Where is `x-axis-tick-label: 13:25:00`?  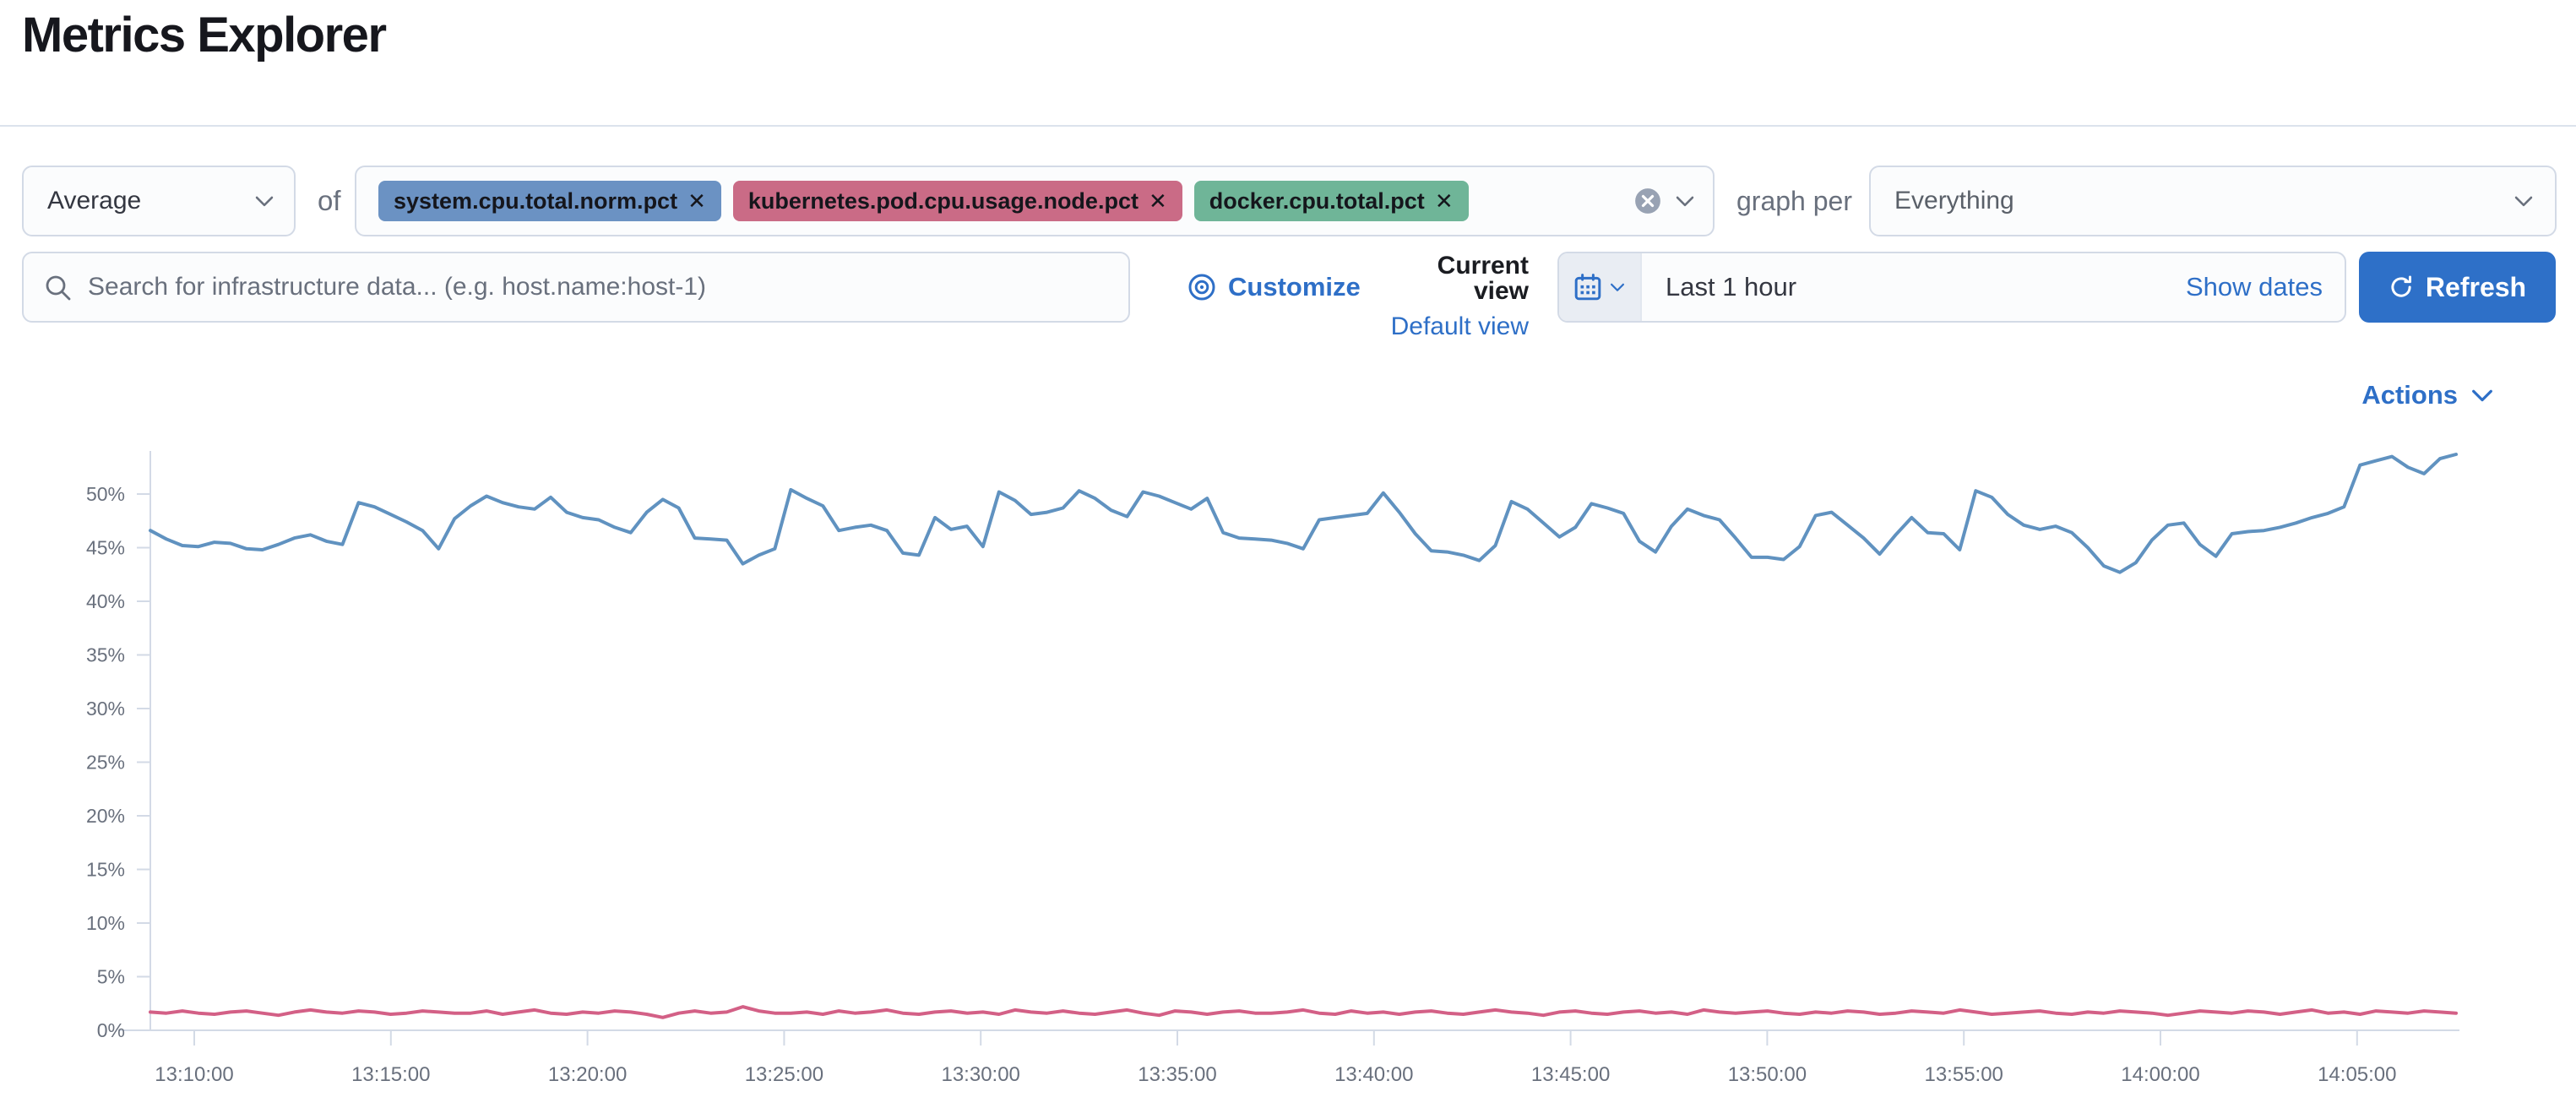 x-axis-tick-label: 13:25:00 is located at coordinates (784, 1074).